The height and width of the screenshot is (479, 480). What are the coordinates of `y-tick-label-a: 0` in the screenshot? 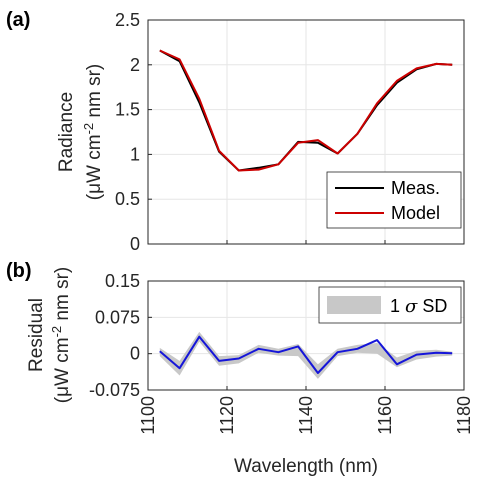 It's located at (135, 244).